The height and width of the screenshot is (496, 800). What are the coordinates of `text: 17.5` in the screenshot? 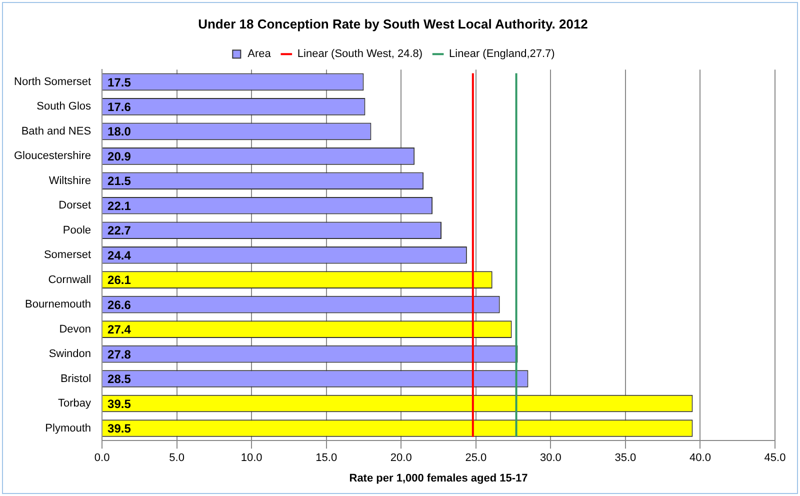 It's located at (119, 82).